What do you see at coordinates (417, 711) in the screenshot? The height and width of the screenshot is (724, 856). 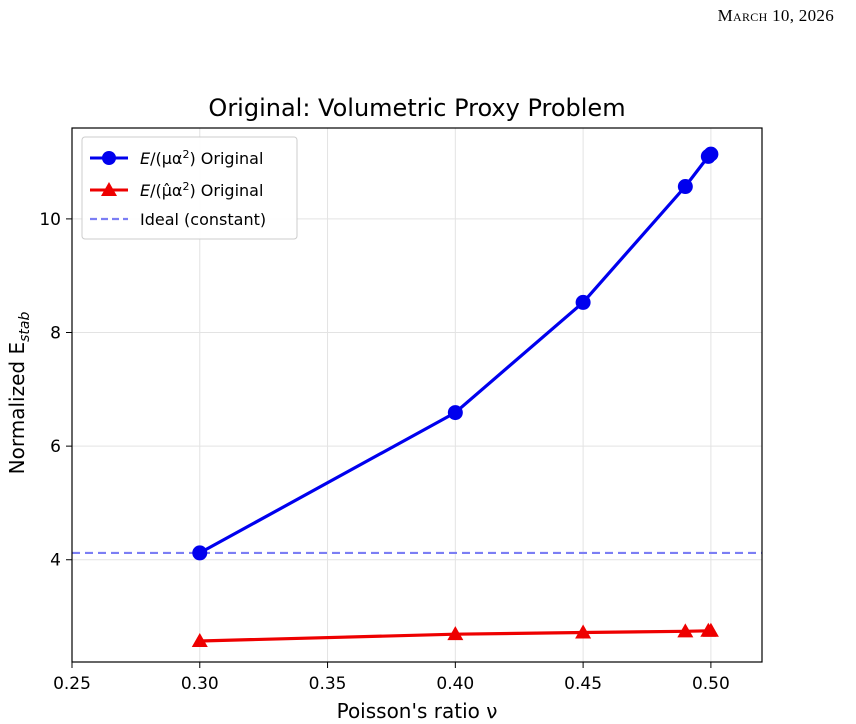 I see `x-axis-label: Poisson's ratio ν` at bounding box center [417, 711].